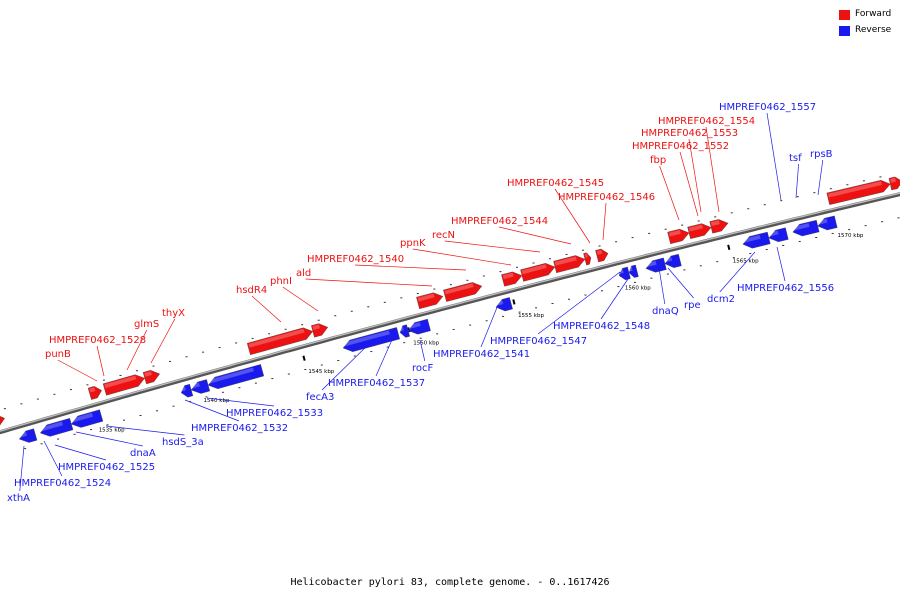 The height and width of the screenshot is (604, 900). What do you see at coordinates (665, 311) in the screenshot?
I see `gene-label: dnaQ` at bounding box center [665, 311].